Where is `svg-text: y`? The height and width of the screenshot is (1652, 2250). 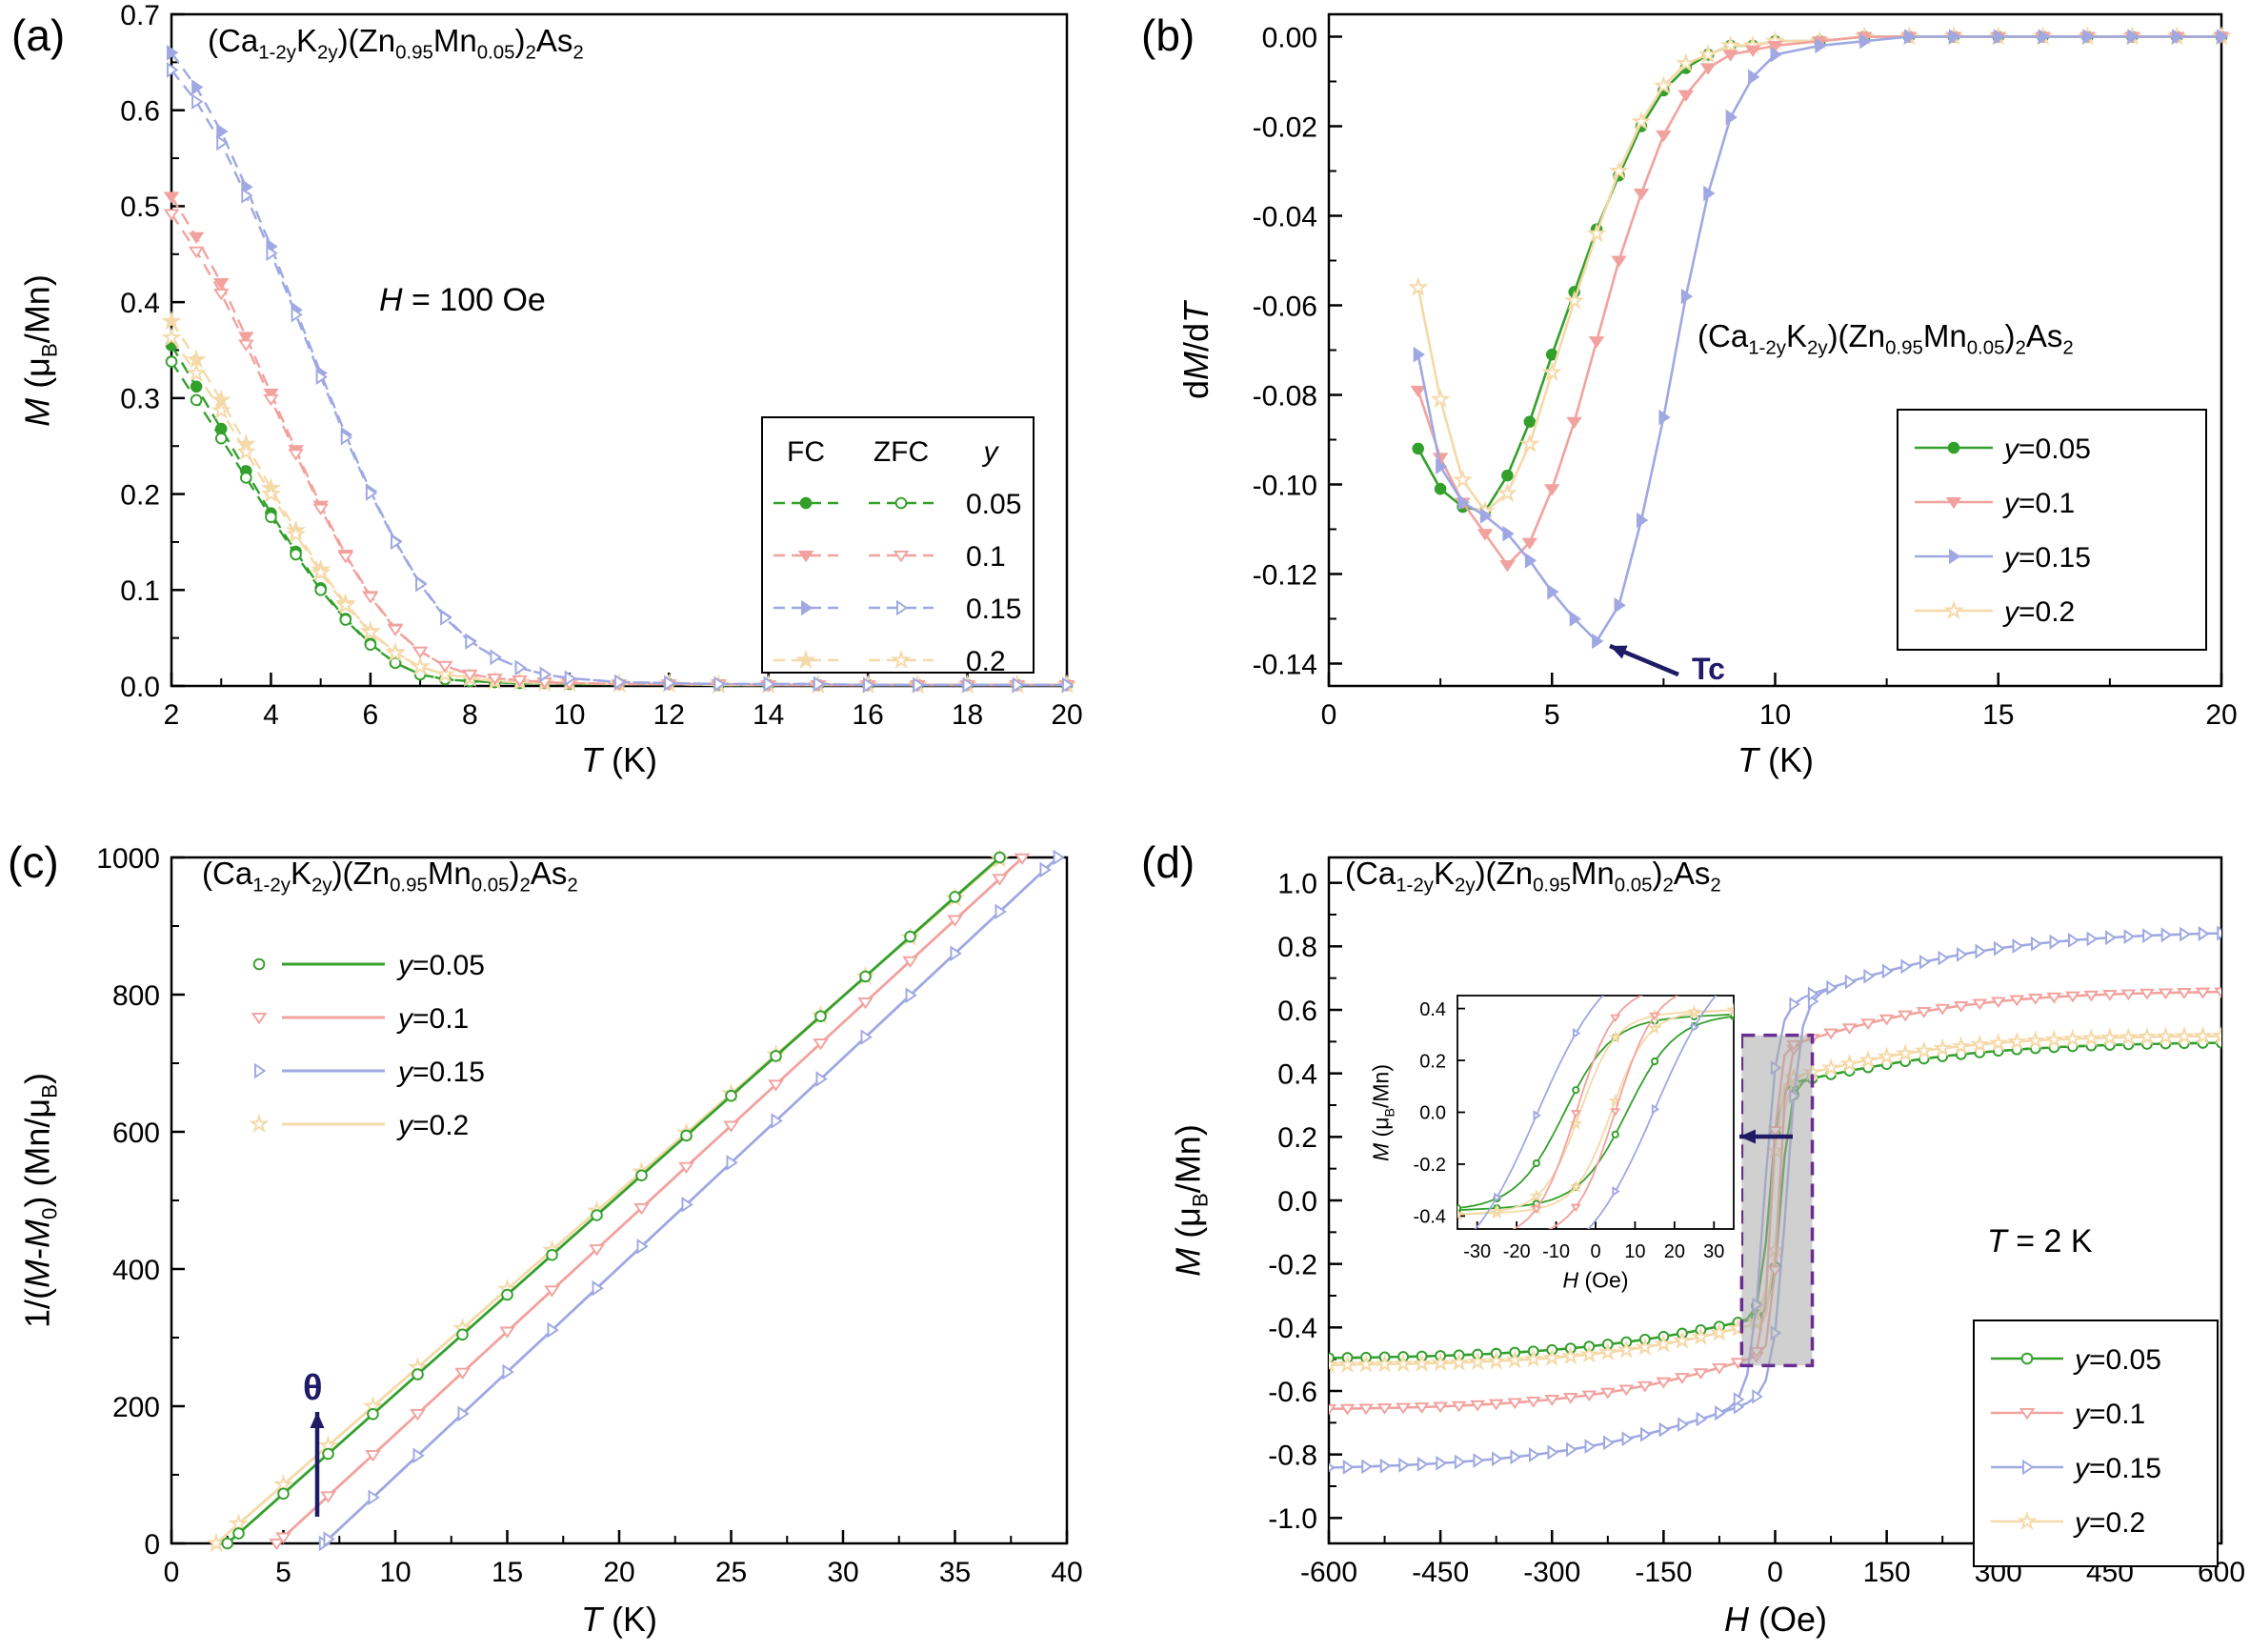 svg-text: y is located at coordinates (991, 452).